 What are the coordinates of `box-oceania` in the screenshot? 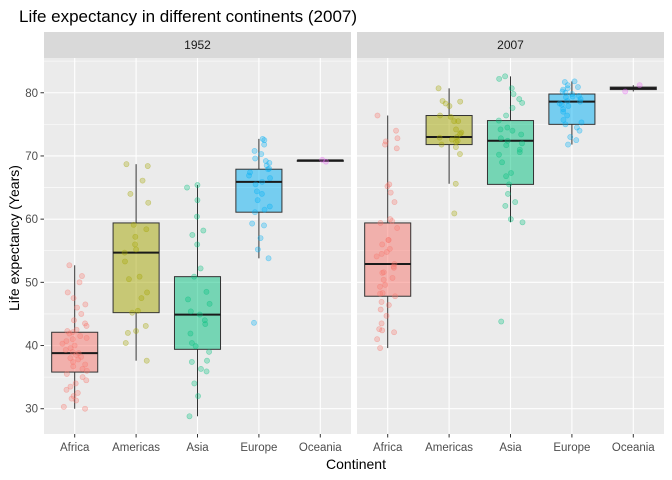 It's located at (320, 160).